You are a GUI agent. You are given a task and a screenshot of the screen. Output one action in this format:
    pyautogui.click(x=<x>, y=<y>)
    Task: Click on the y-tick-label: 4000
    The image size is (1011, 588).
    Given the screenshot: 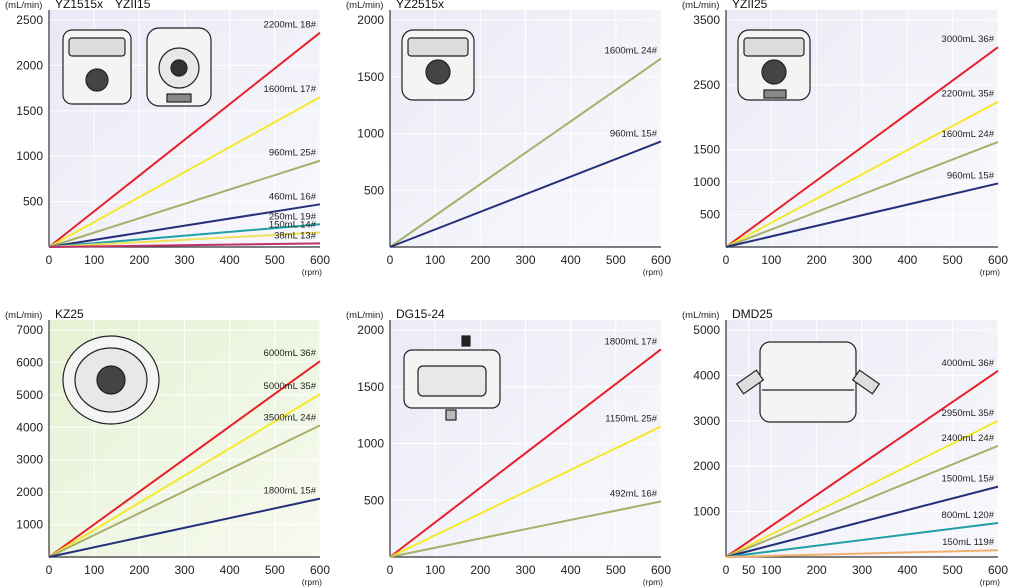 What is the action you would take?
    pyautogui.click(x=706, y=375)
    